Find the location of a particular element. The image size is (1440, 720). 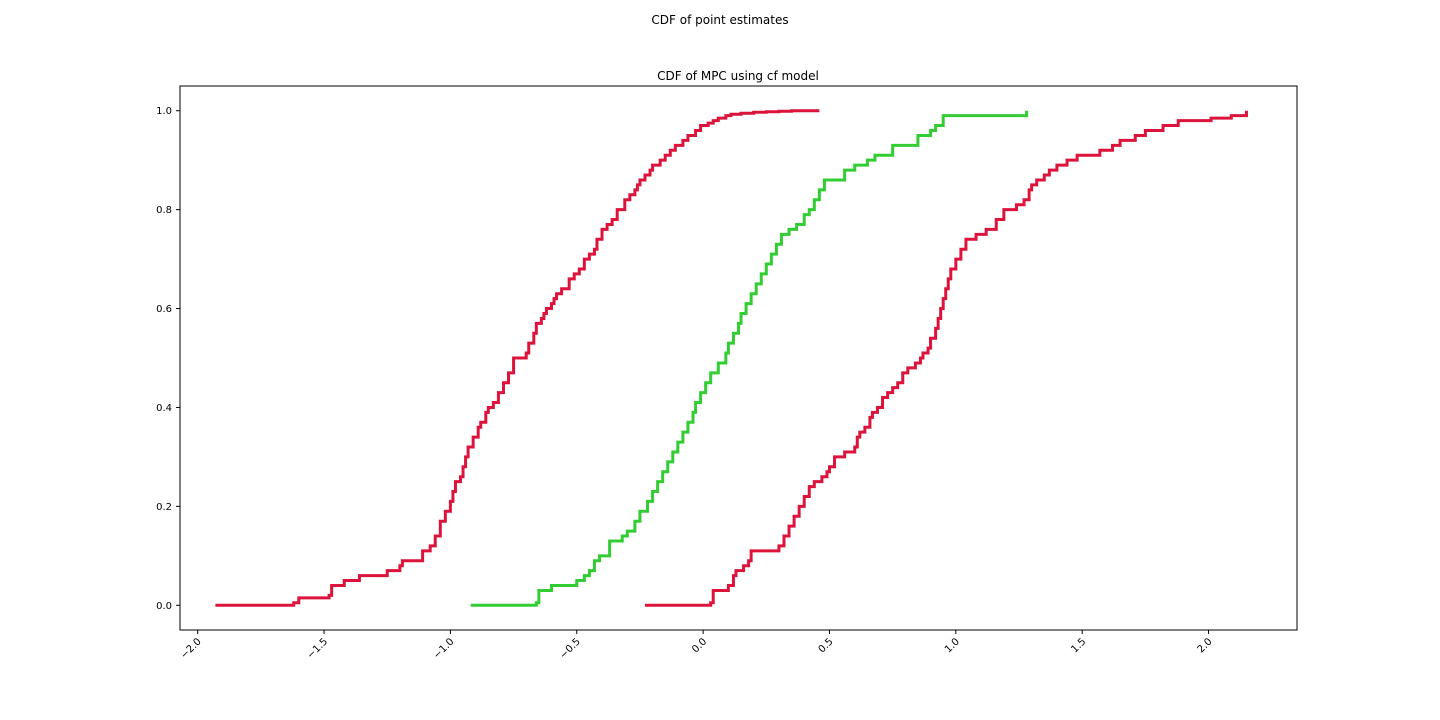

chart-title: CDF of MPC using cf model is located at coordinates (738, 76).